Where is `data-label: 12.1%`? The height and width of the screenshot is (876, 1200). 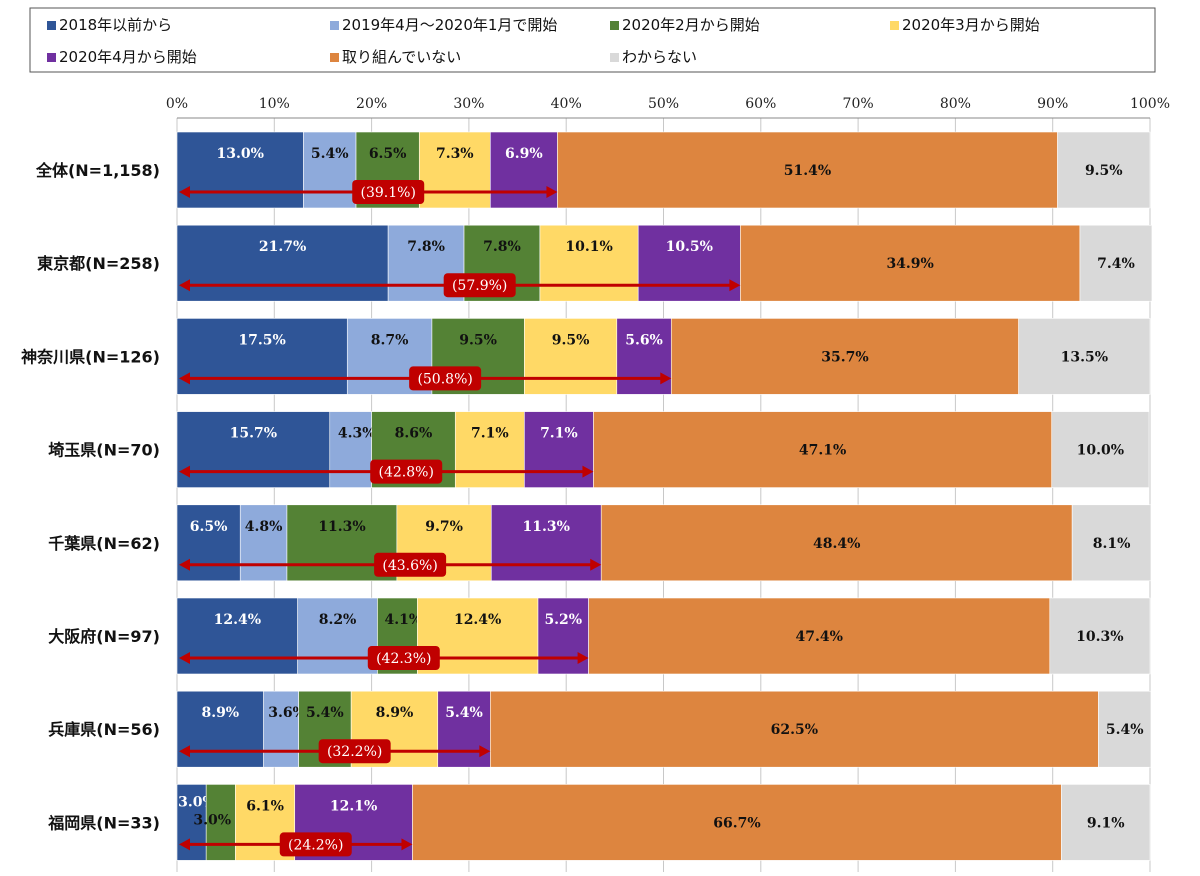
data-label: 12.1% is located at coordinates (353, 806).